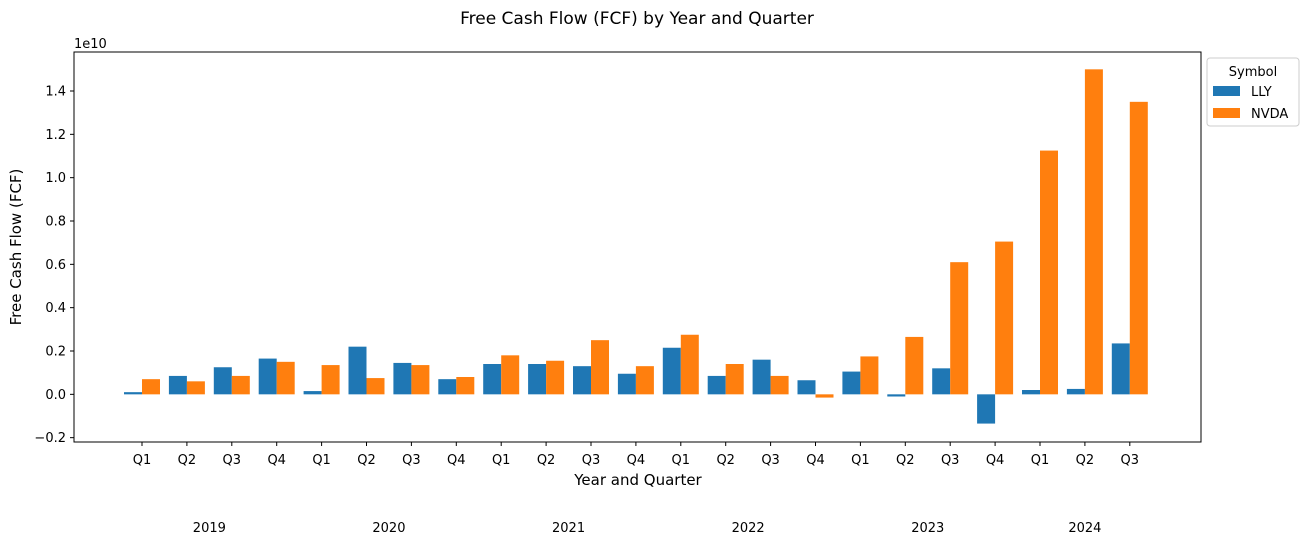  I want to click on year-label: 2020, so click(388, 528).